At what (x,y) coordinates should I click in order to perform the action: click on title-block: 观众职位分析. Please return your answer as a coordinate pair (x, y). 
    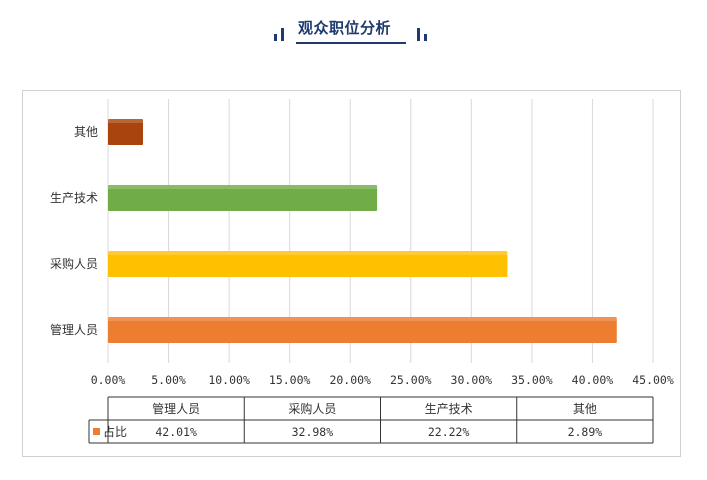
    Looking at the image, I should click on (353, 32).